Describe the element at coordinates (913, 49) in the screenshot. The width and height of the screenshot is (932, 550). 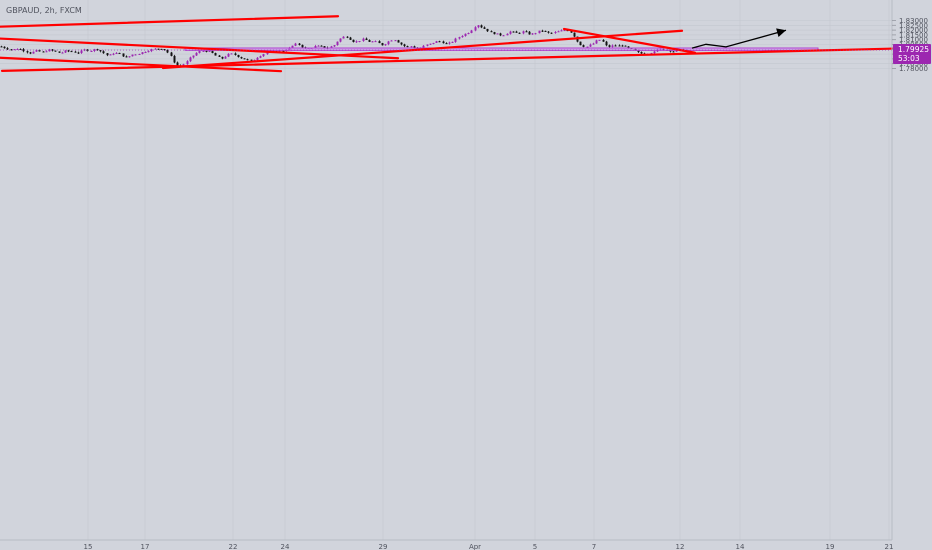
I see `current-price-value: 1.79925` at that location.